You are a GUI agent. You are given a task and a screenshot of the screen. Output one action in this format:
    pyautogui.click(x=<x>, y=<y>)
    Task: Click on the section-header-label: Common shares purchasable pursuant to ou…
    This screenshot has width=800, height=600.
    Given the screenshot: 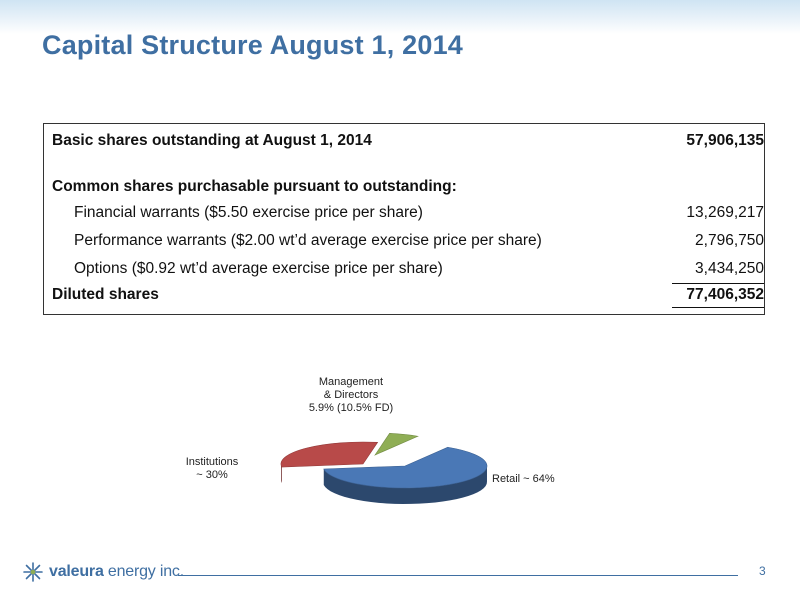 What is the action you would take?
    pyautogui.click(x=254, y=186)
    